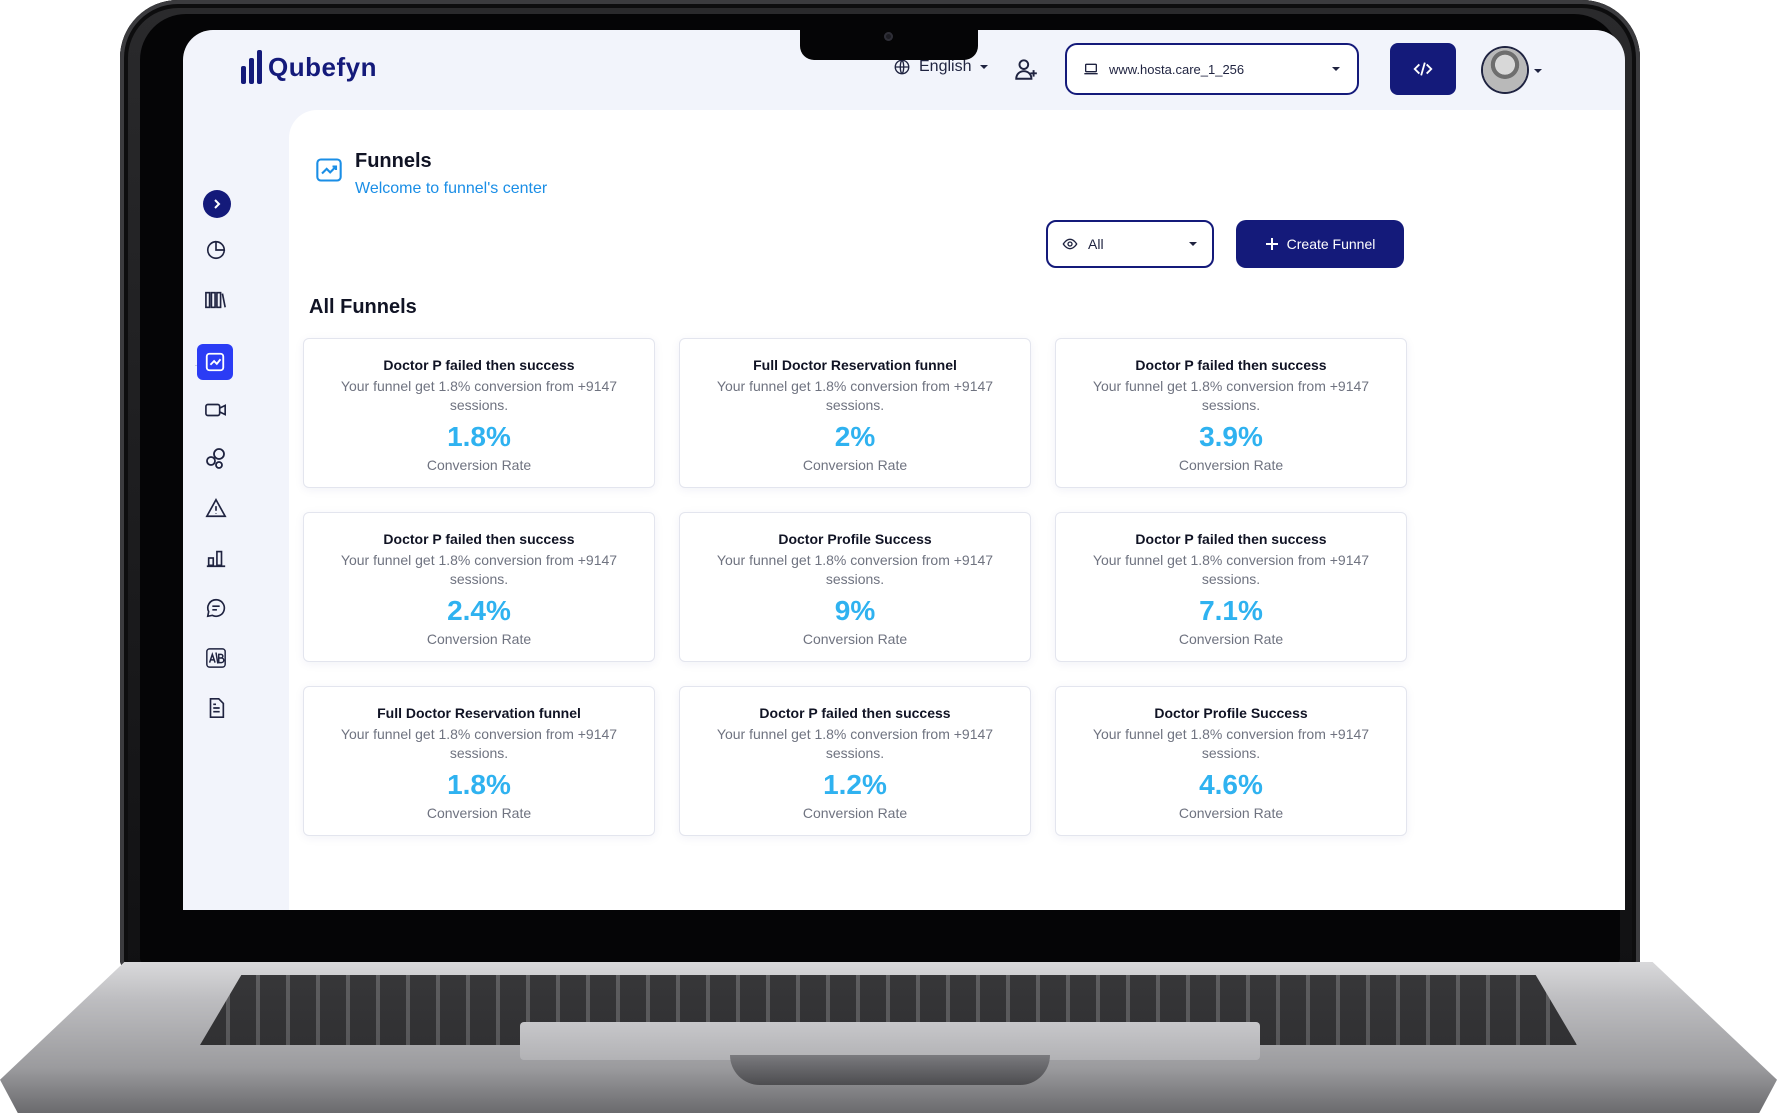 This screenshot has width=1777, height=1113. I want to click on camera-notch, so click(889, 43).